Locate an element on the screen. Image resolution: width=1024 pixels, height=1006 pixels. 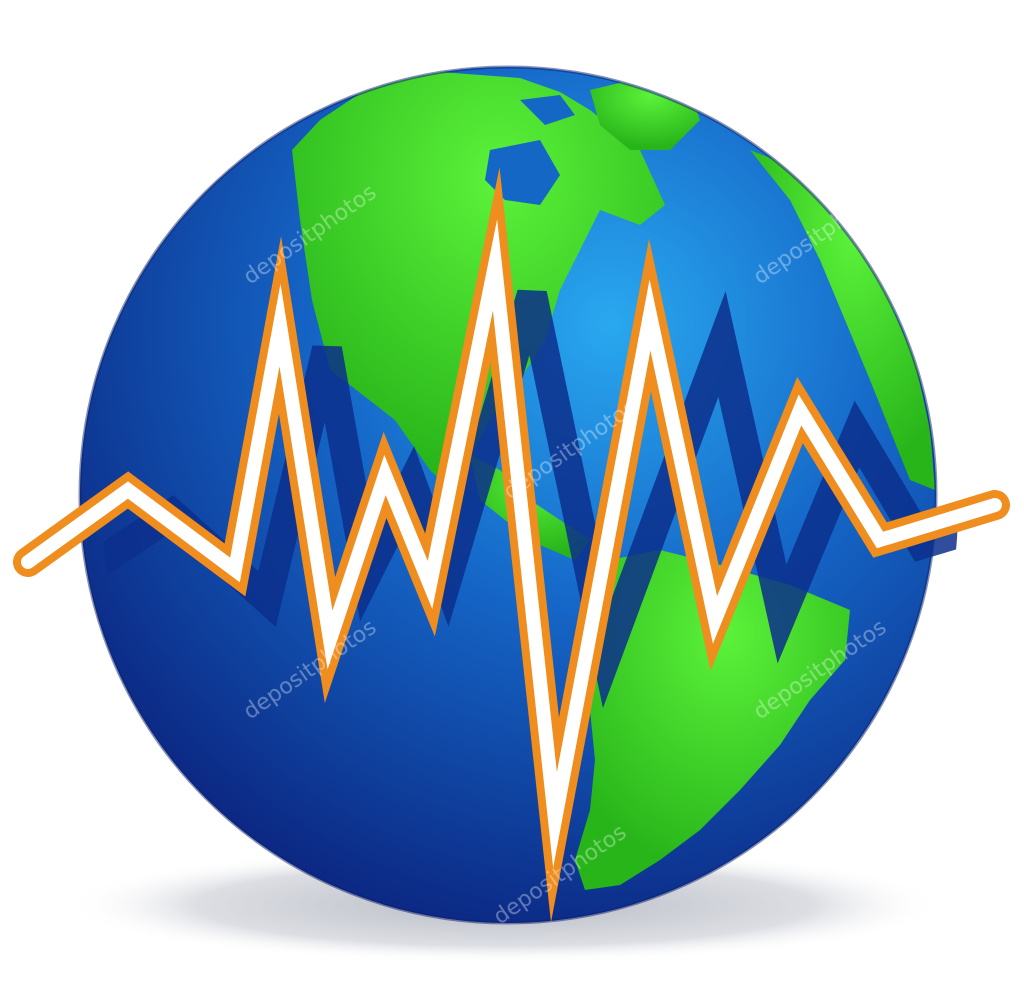
europe-africa-shape is located at coordinates (842, 320).